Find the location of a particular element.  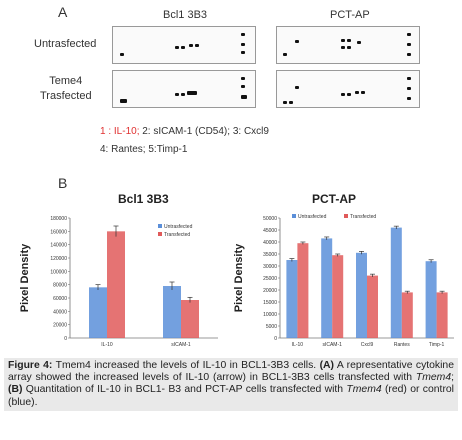

legend-il10: 1 : IL-10; is located at coordinates (120, 131).